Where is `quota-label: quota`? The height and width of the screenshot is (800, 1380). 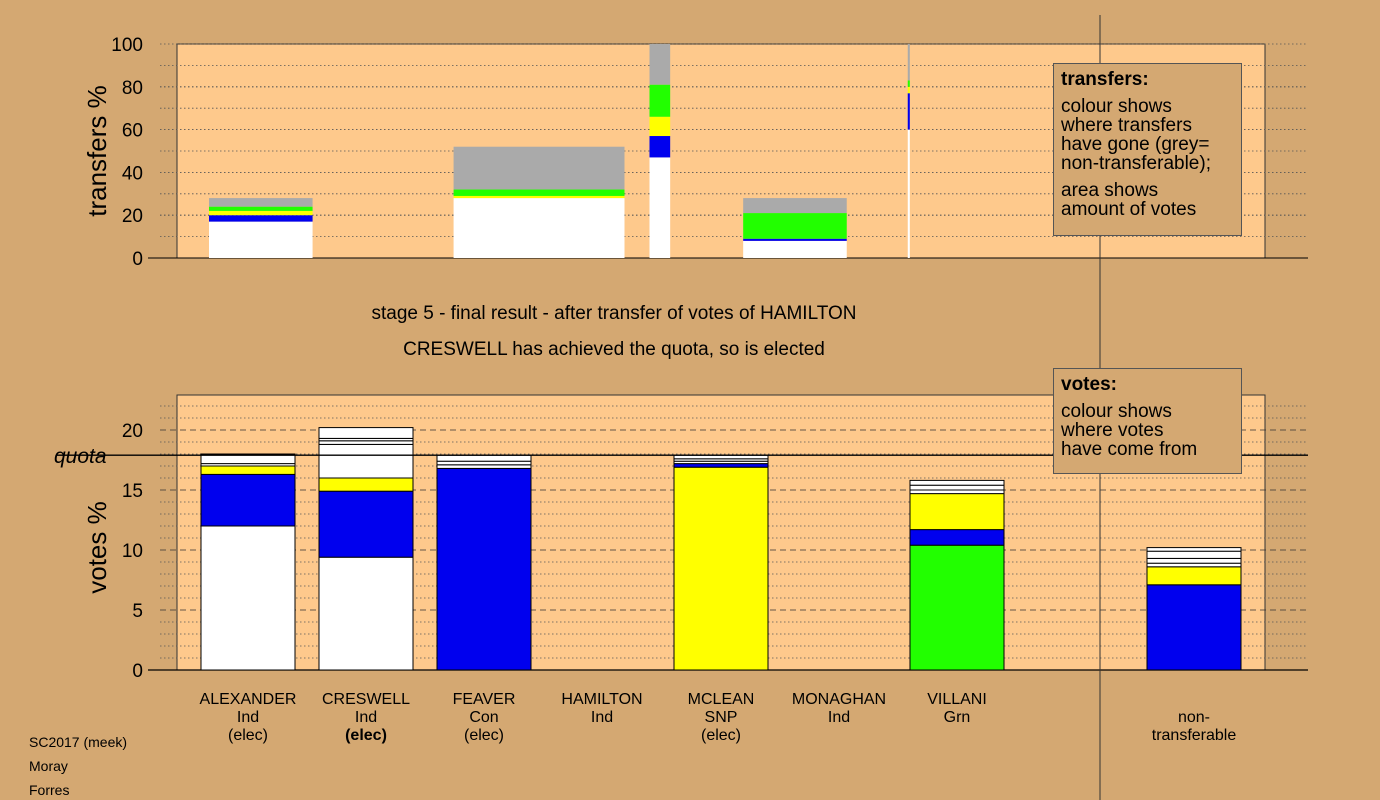
quota-label: quota is located at coordinates (80, 456).